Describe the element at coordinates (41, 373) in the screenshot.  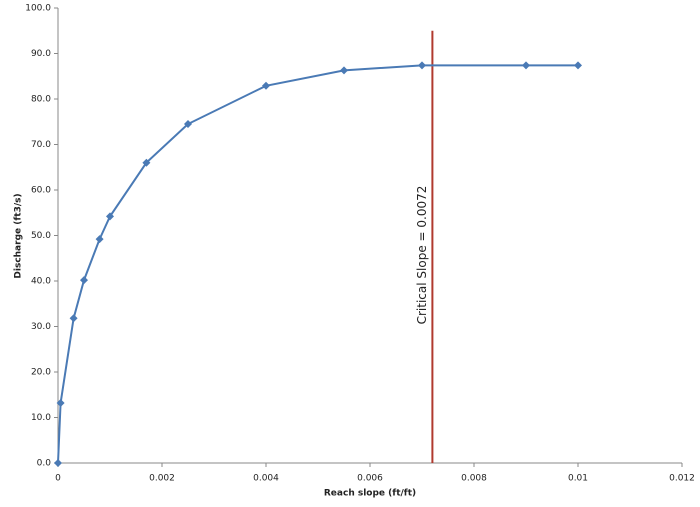
I see `y-tick-label: 20.0` at that location.